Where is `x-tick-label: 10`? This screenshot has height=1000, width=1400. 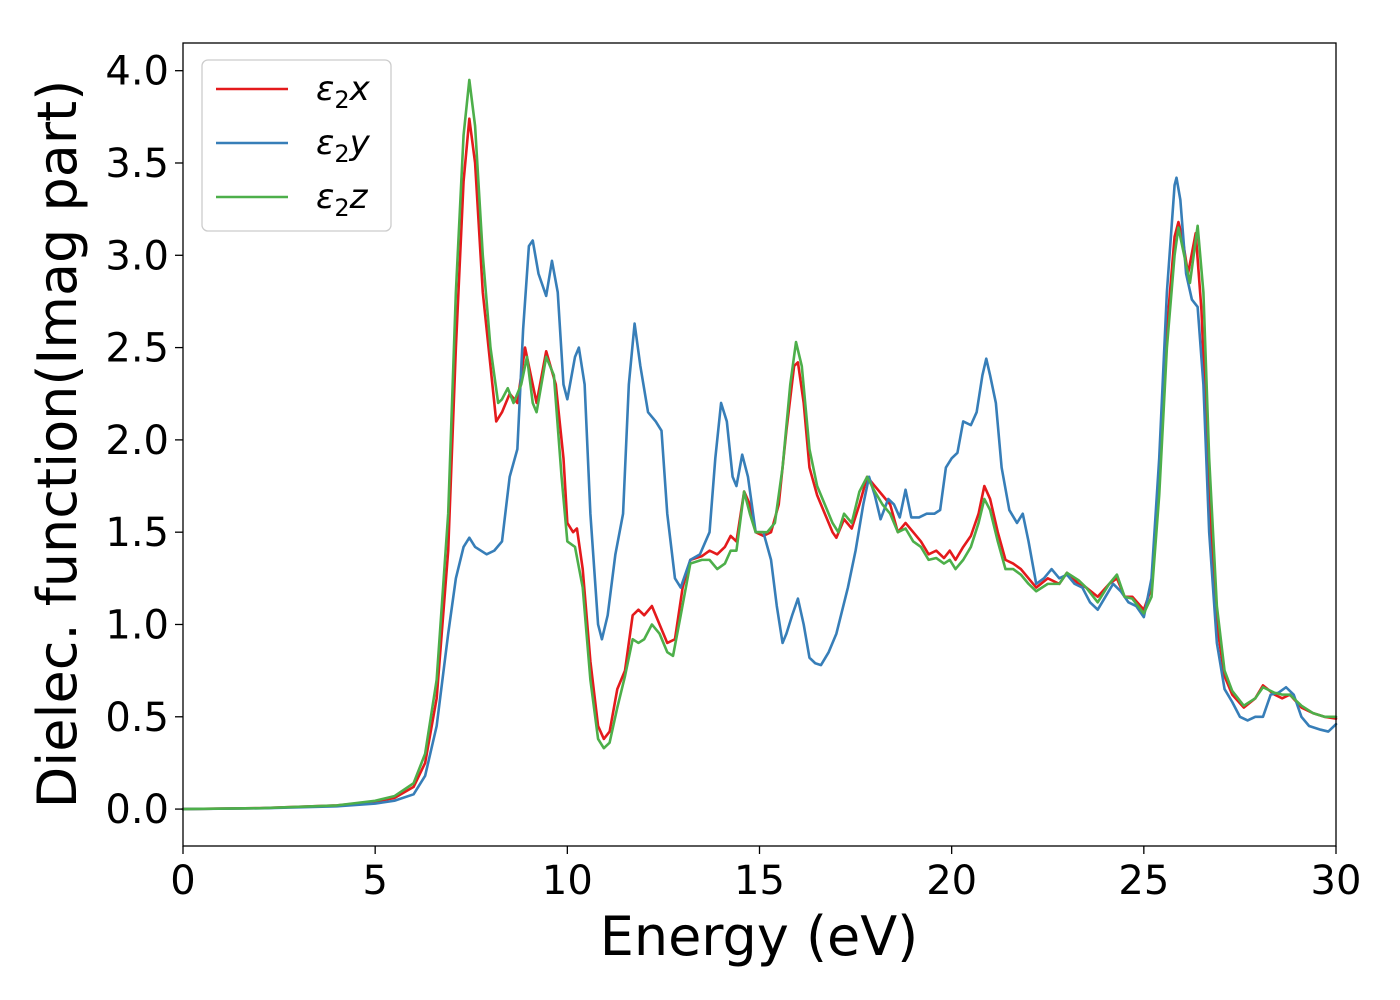
x-tick-label: 10 is located at coordinates (567, 881).